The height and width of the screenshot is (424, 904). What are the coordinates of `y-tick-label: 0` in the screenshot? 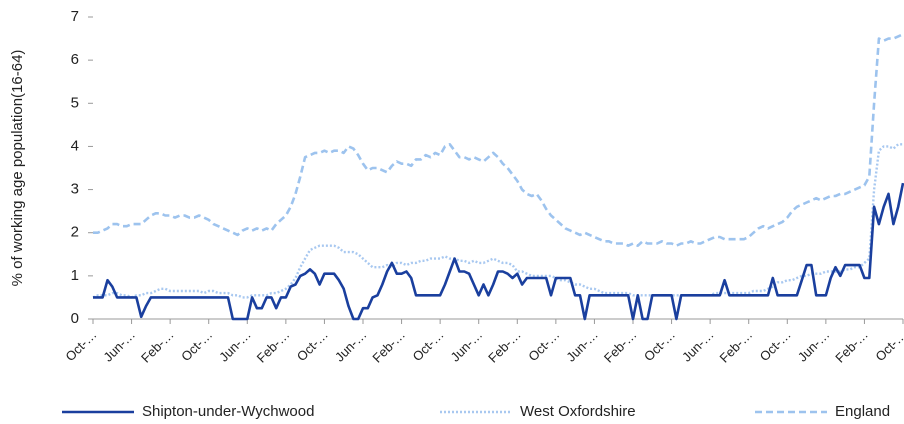 It's located at (75, 318).